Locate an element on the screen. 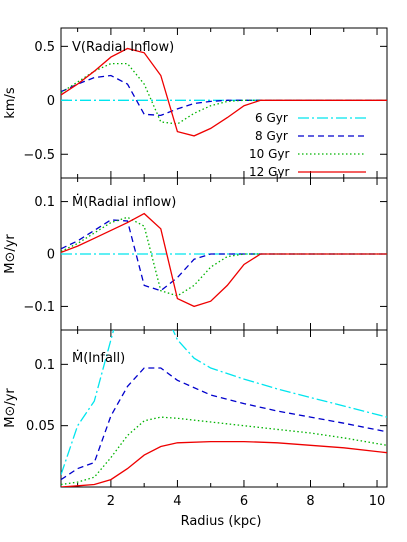 Image resolution: width=407 pixels, height=542 pixels. x-tick-label: 4 is located at coordinates (177, 501).